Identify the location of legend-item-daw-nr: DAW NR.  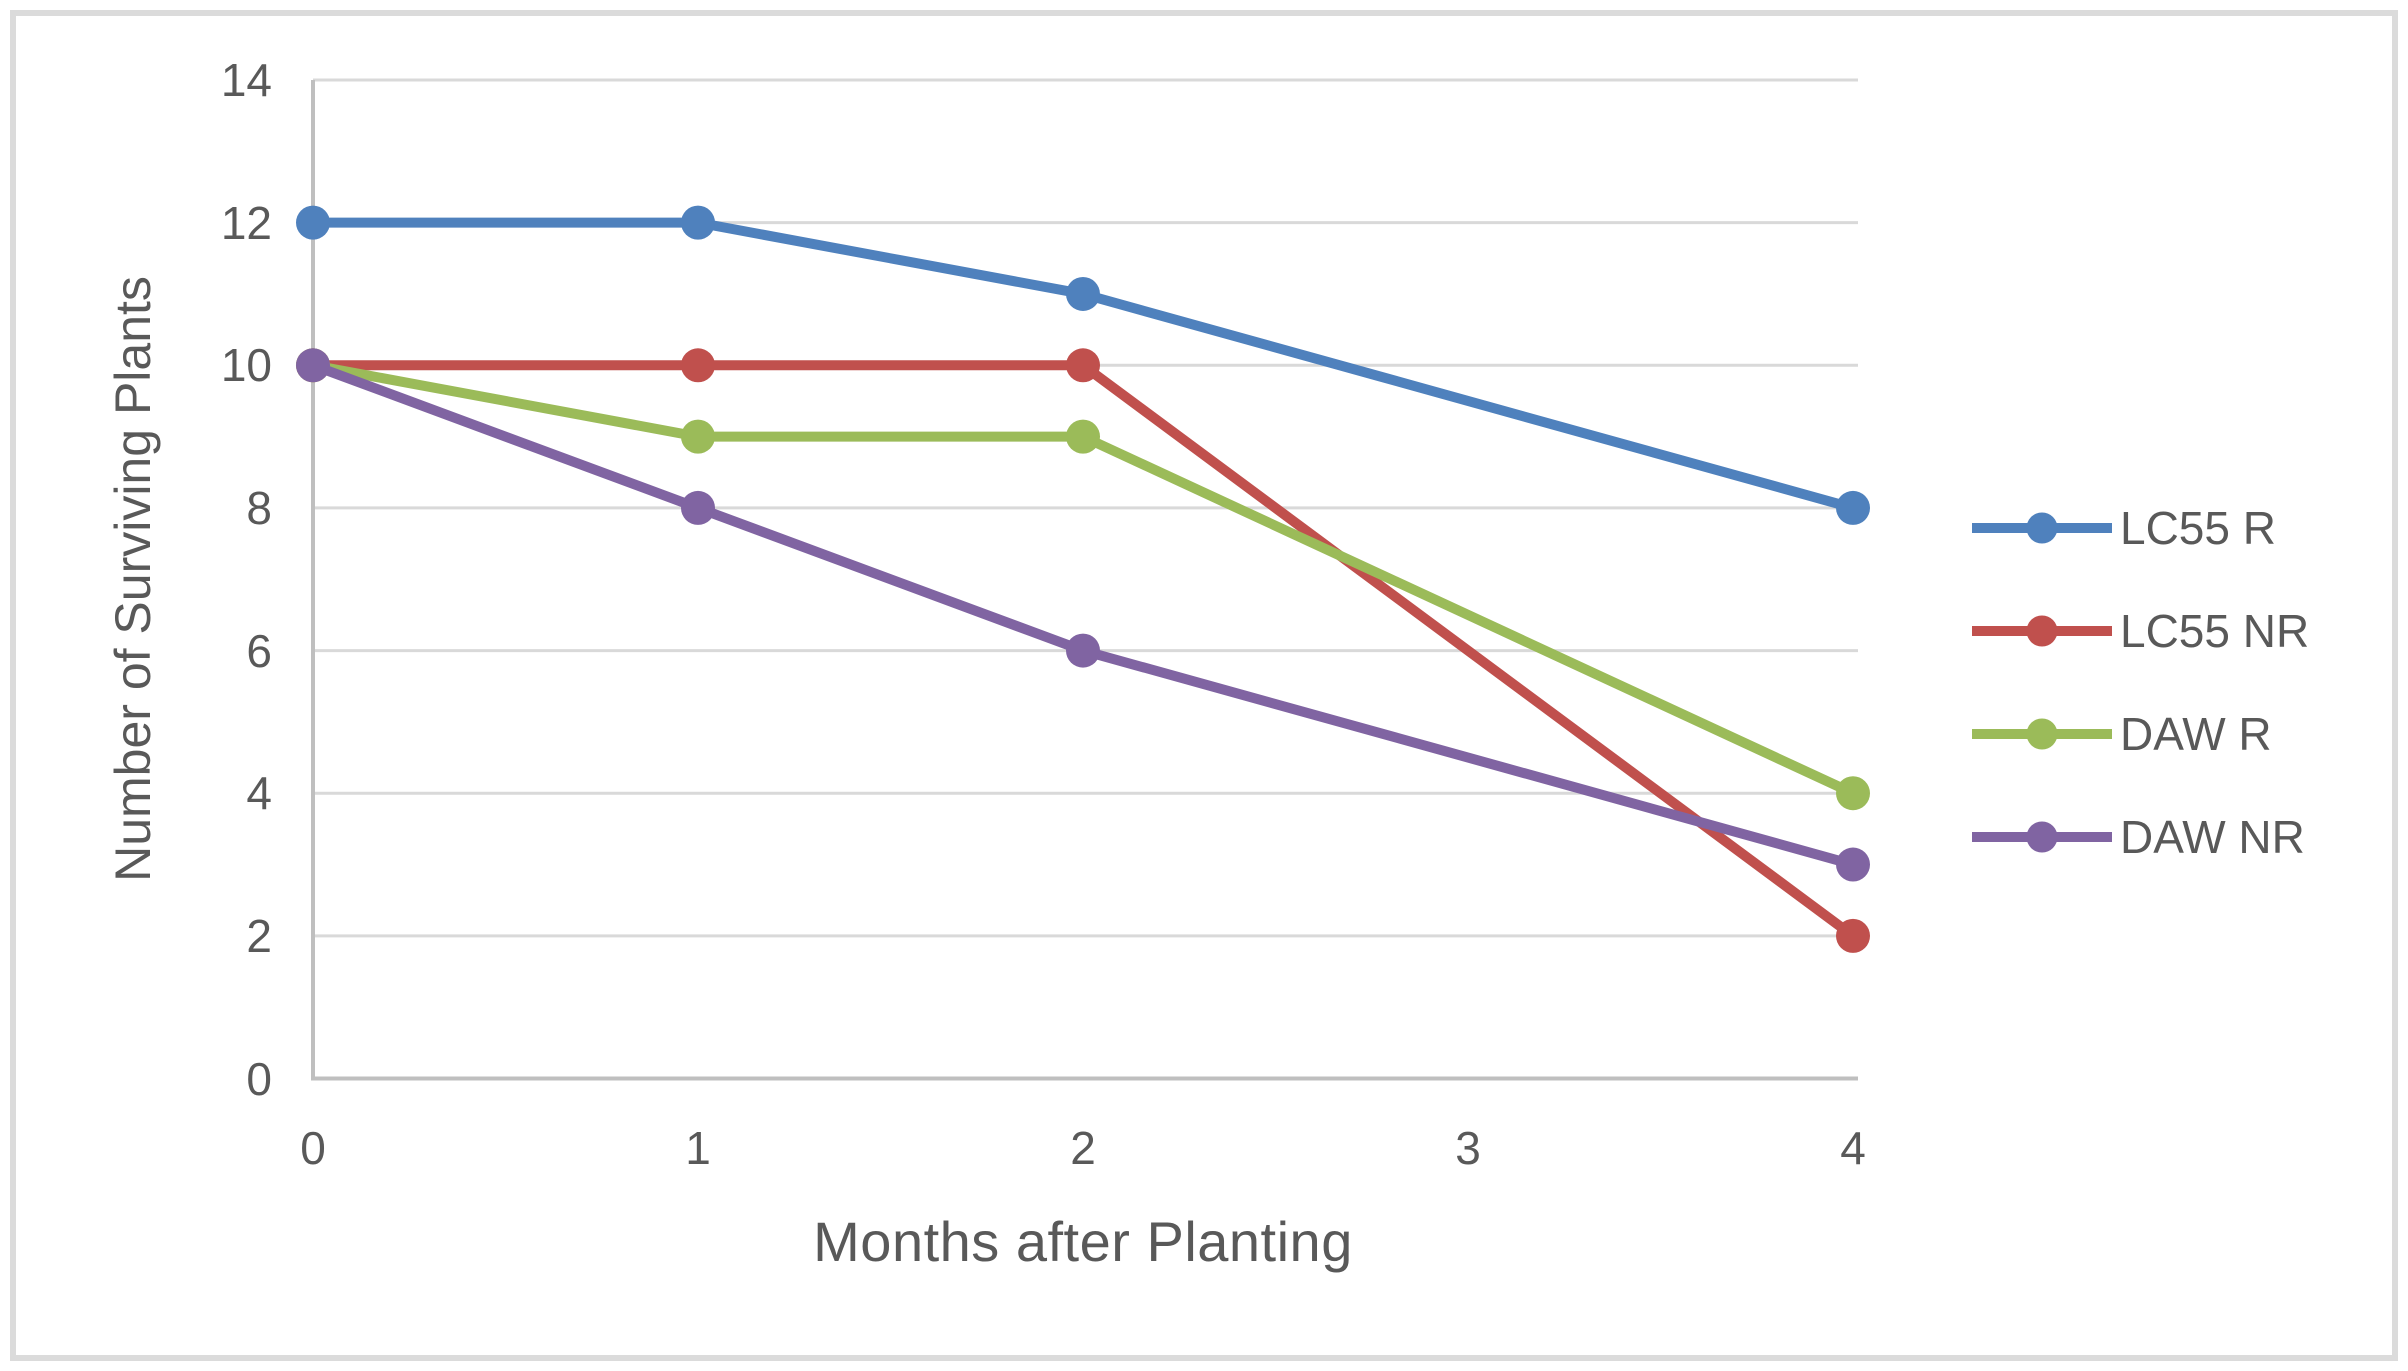
(2140, 836).